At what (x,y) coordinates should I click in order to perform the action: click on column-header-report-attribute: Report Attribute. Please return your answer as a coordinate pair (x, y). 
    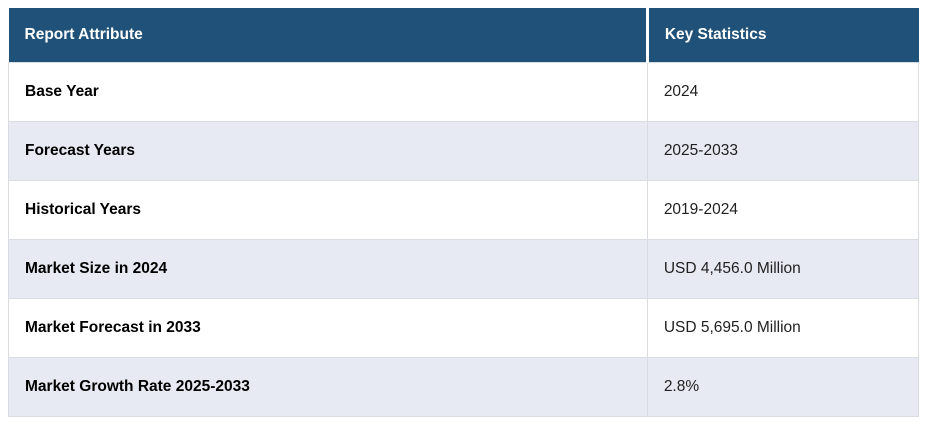
    Looking at the image, I should click on (328, 35).